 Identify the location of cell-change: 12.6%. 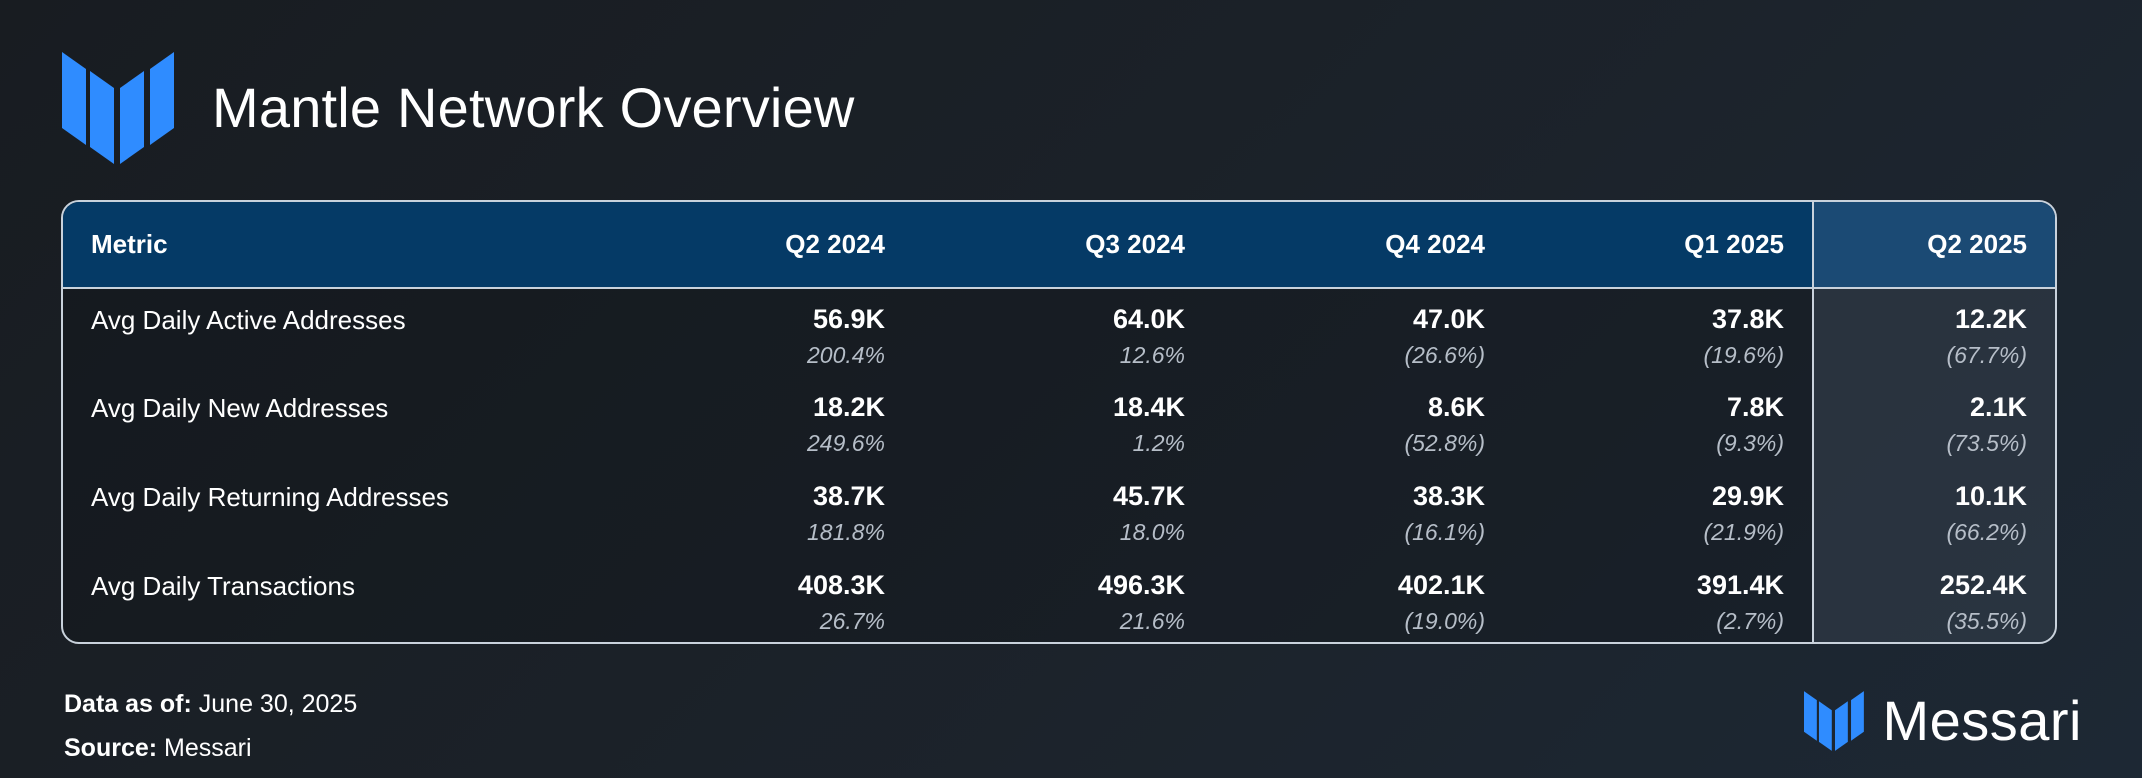
(1152, 355).